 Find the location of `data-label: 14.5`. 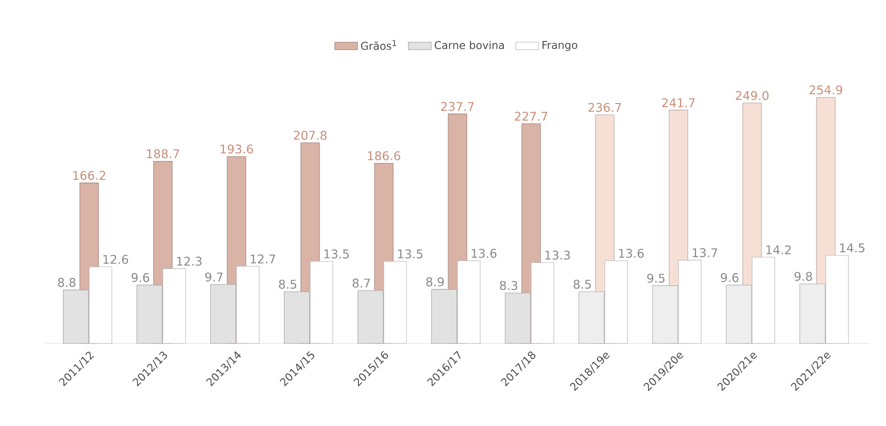

data-label: 14.5 is located at coordinates (852, 247).